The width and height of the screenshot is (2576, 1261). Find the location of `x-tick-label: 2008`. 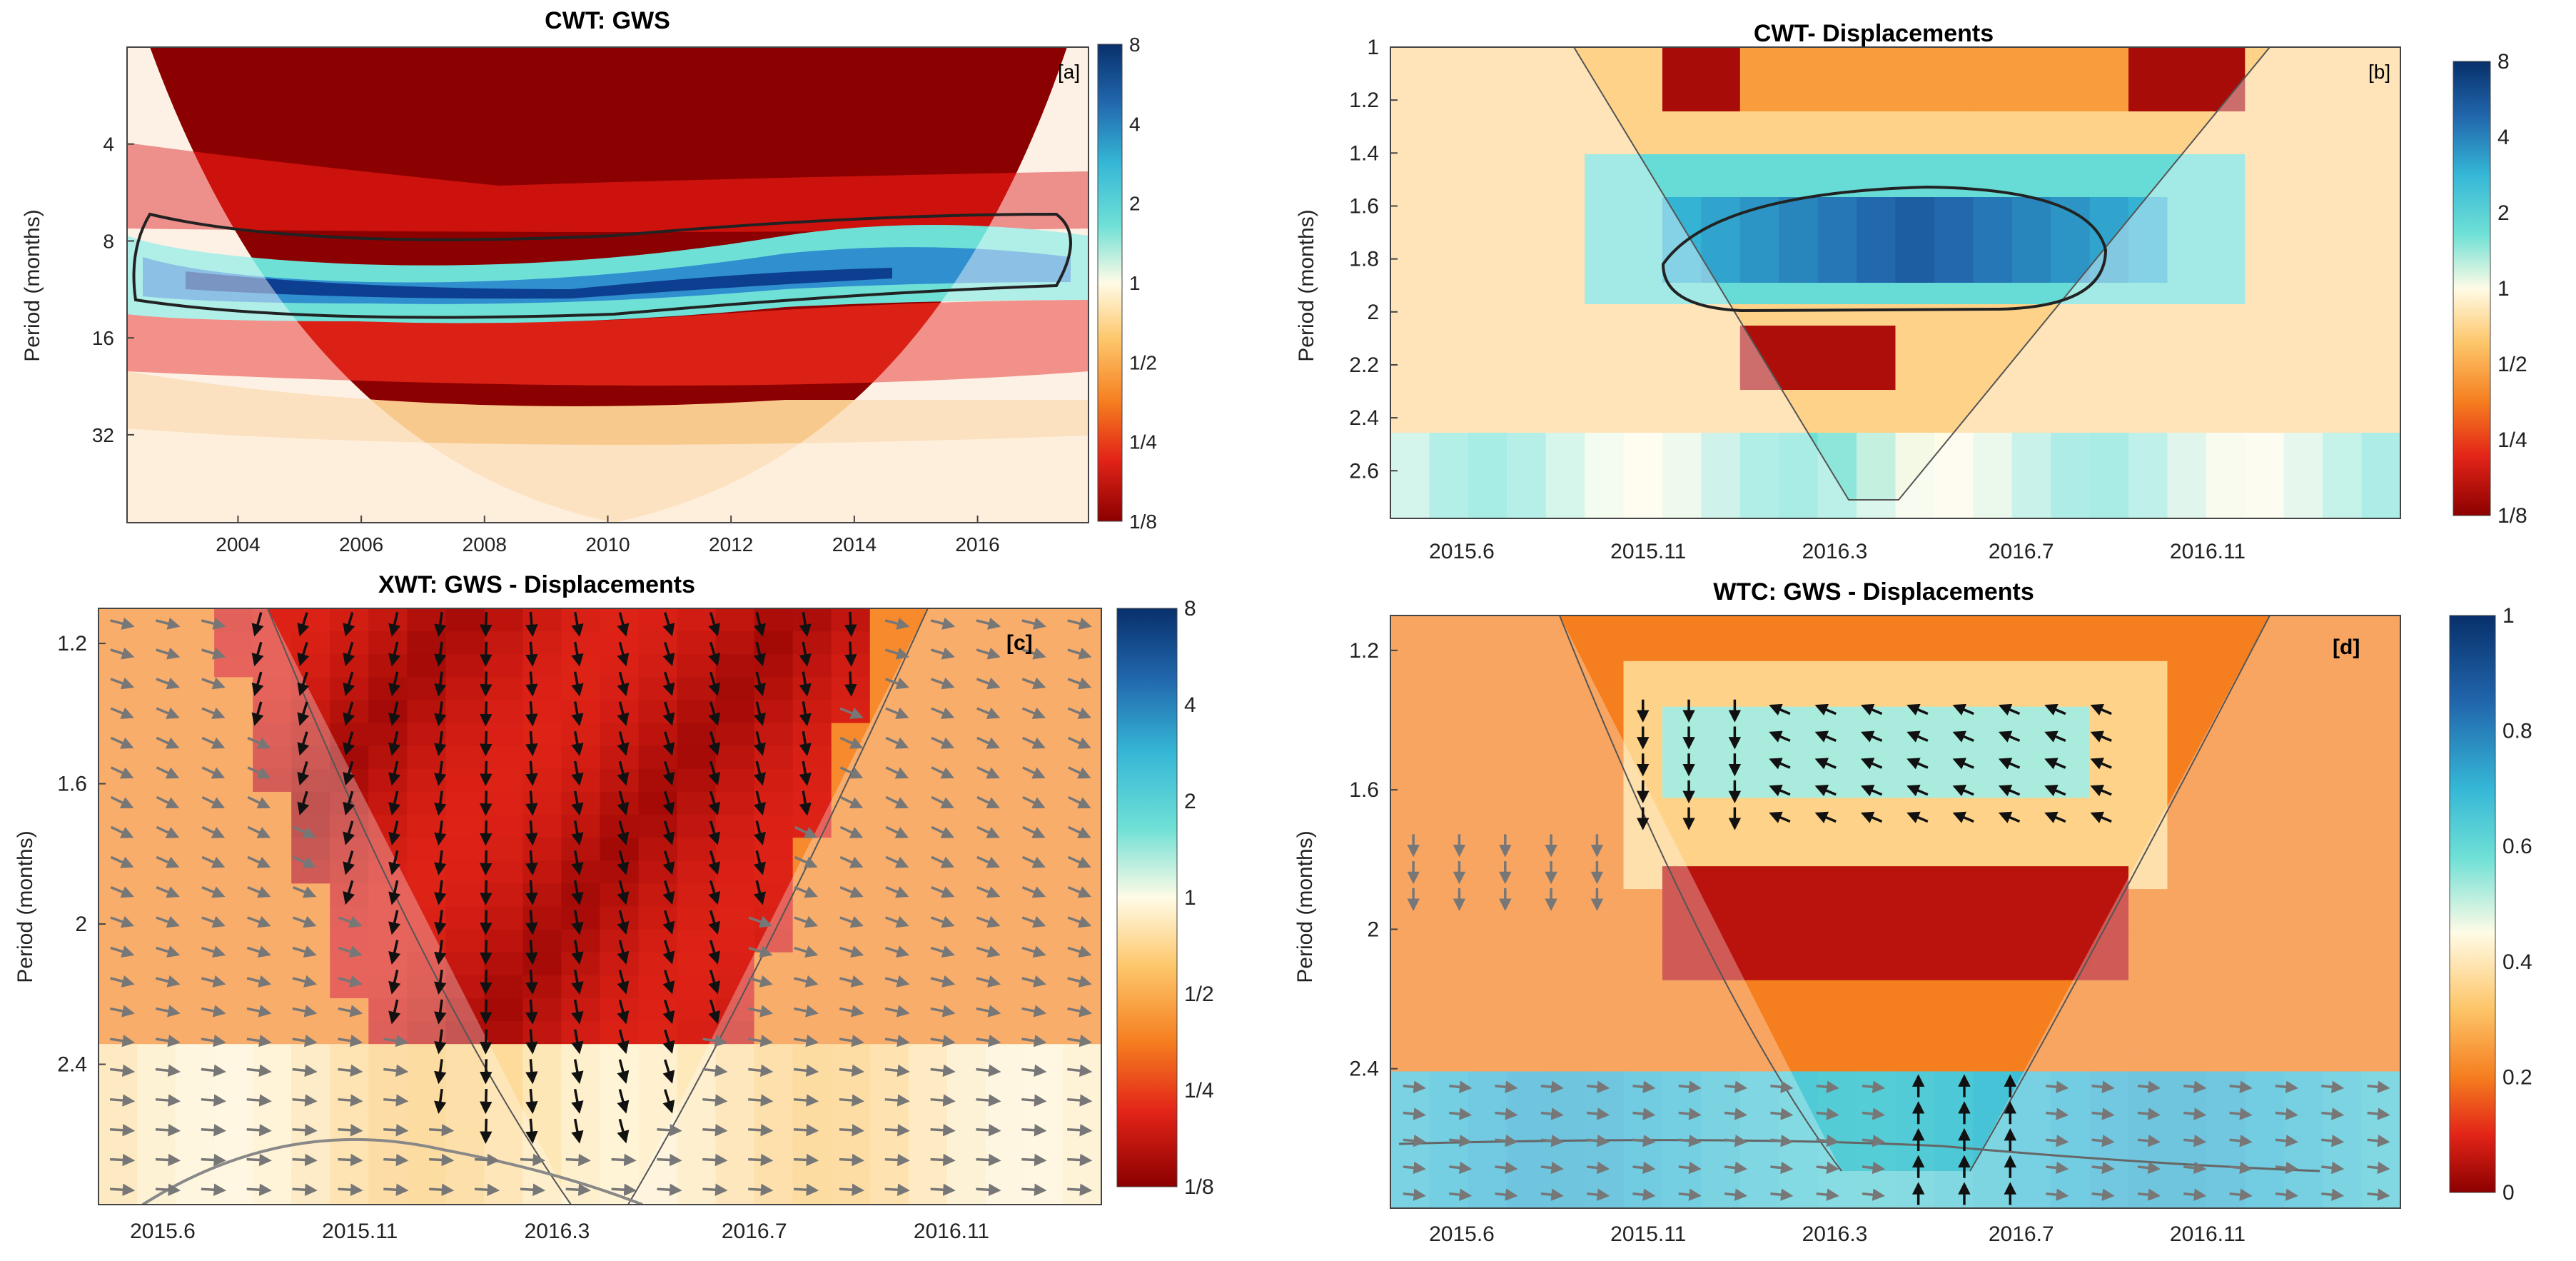

x-tick-label: 2008 is located at coordinates (485, 544).